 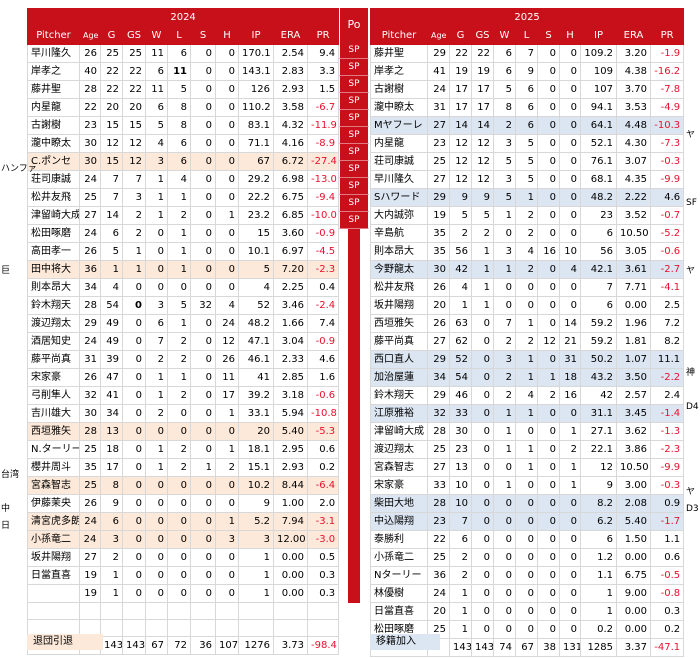 What do you see at coordinates (438, 593) in the screenshot?
I see `stat-age: 24` at bounding box center [438, 593].